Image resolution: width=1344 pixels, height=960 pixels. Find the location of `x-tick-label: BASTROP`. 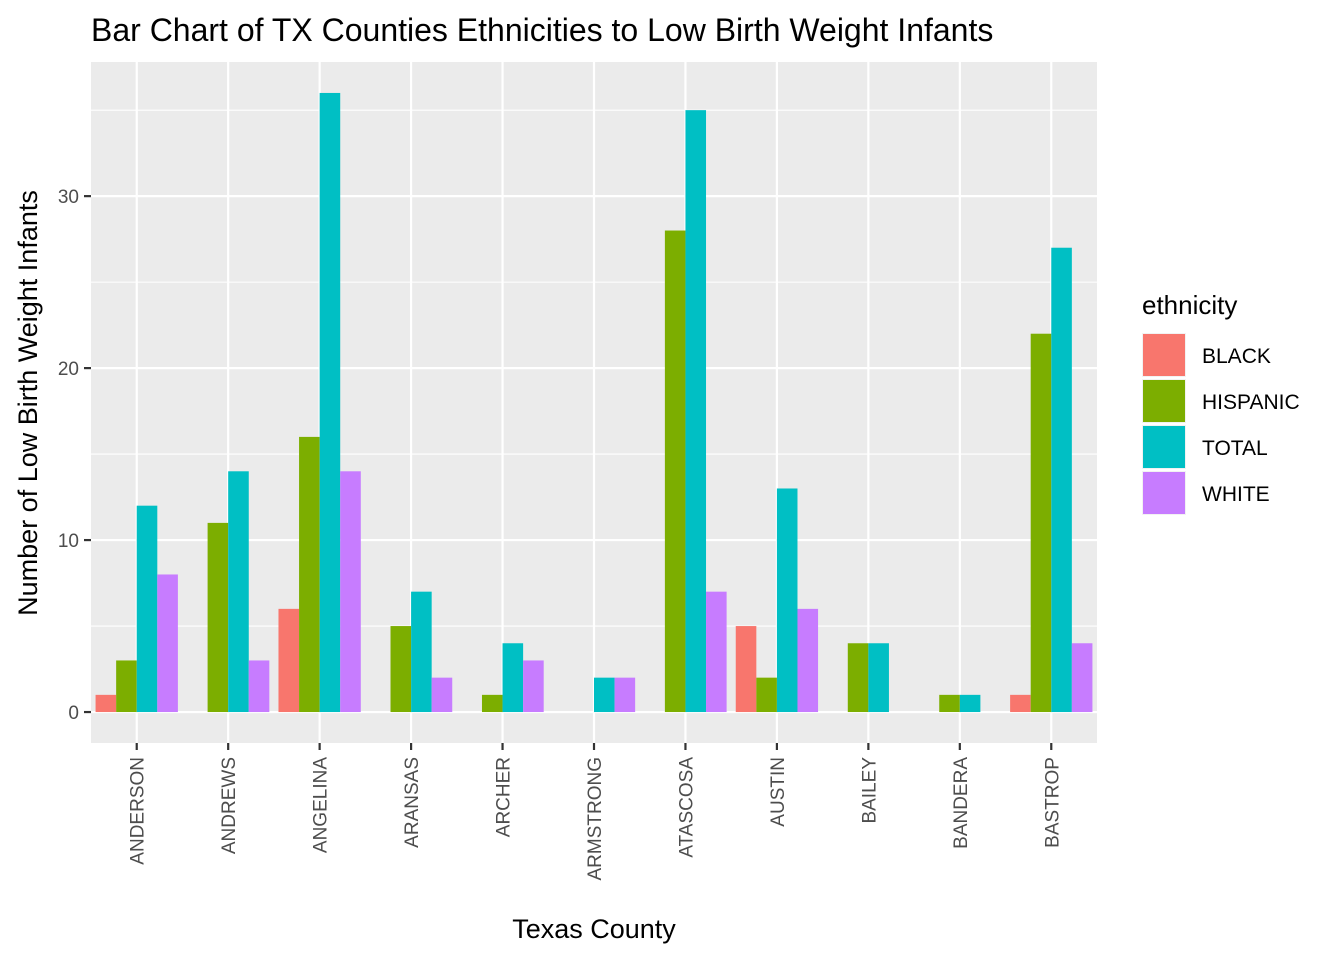

x-tick-label: BASTROP is located at coordinates (1052, 802).